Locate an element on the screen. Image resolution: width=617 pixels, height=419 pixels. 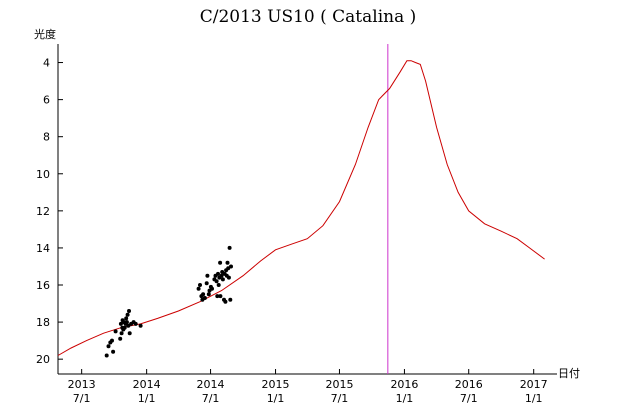
x-axis-label: 日付 is located at coordinates (569, 373).